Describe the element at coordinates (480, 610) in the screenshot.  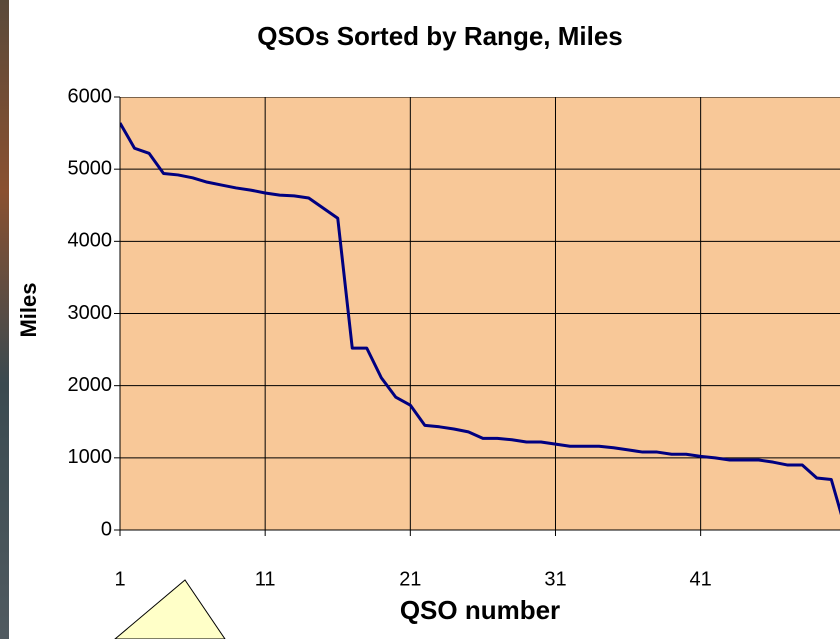
I see `x-axis-title: QSO number` at that location.